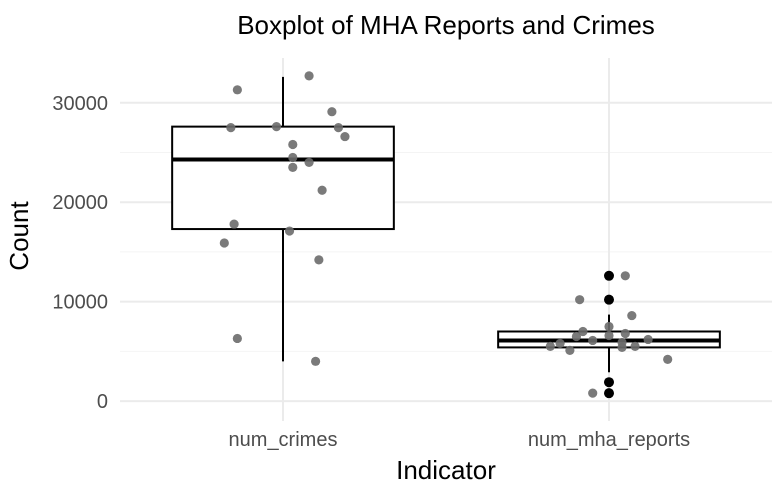  I want to click on y-tick-label: 0, so click(102, 402).